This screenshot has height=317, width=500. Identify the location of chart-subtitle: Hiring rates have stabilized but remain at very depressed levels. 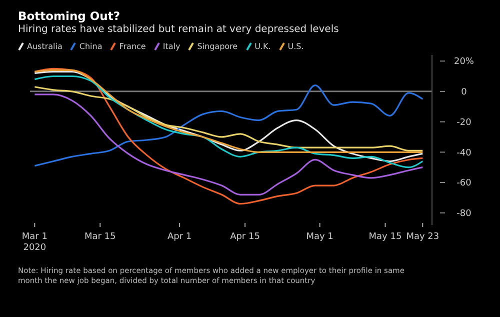
(178, 29).